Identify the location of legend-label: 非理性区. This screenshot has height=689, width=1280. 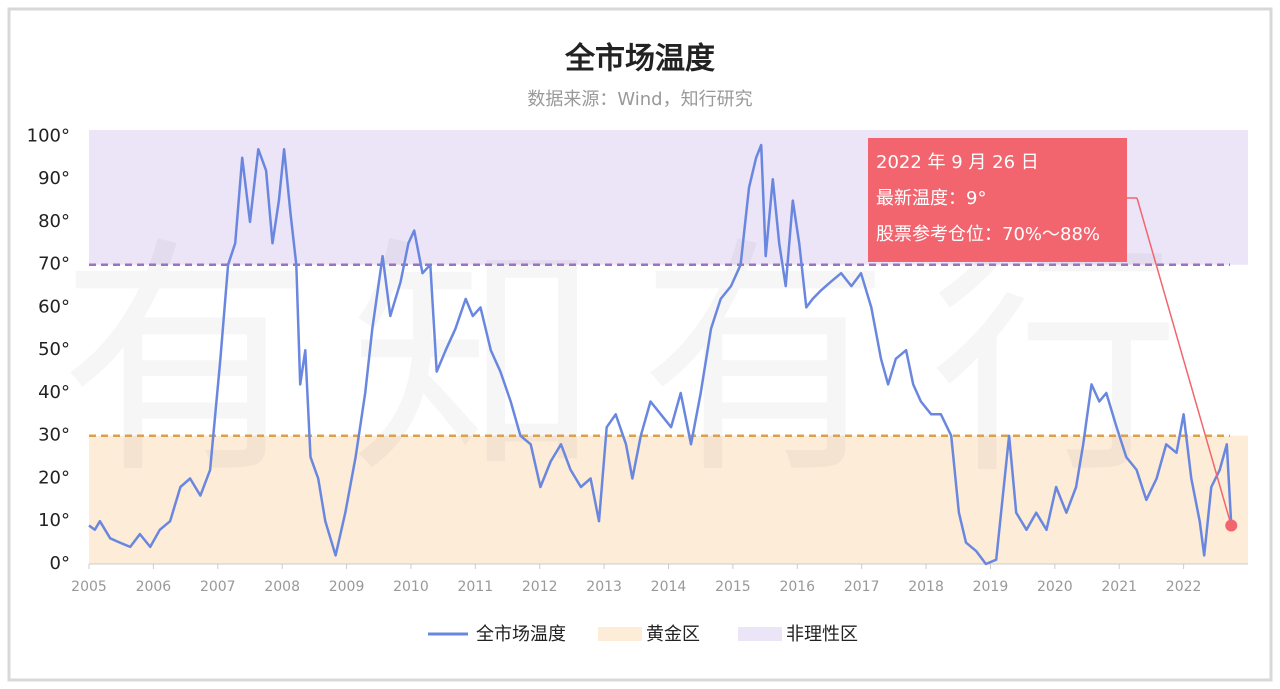
(822, 634).